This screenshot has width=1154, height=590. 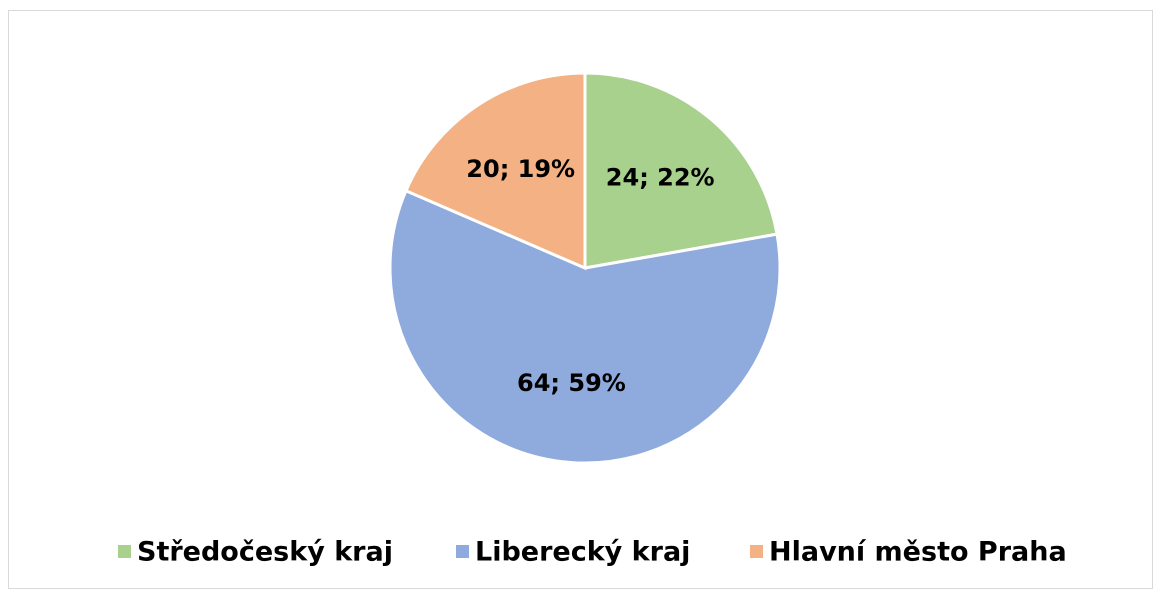 What do you see at coordinates (660, 177) in the screenshot?
I see `data-label: 24; 22%` at bounding box center [660, 177].